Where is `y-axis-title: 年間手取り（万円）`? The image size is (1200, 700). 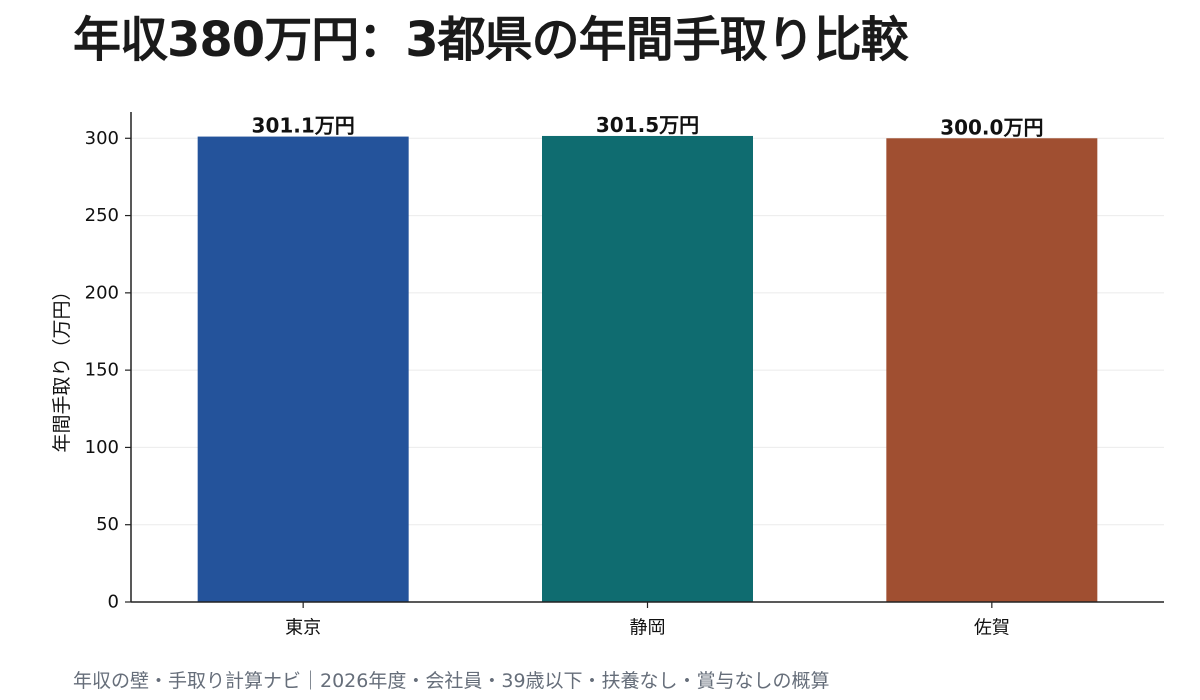
y-axis-title: 年間手取り（万円） is located at coordinates (62, 366).